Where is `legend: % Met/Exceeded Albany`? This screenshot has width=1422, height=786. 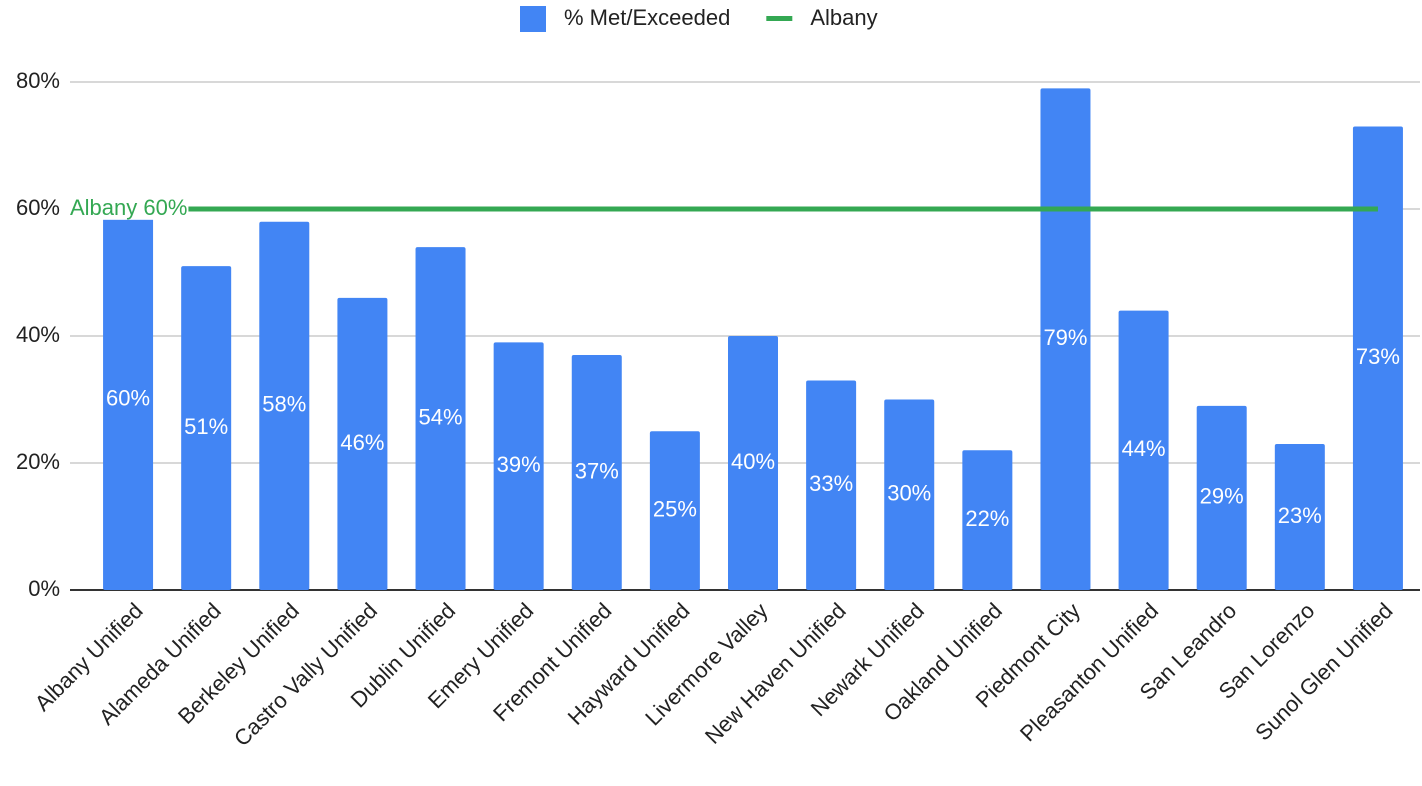
legend: % Met/Exceeded Albany is located at coordinates (699, 18).